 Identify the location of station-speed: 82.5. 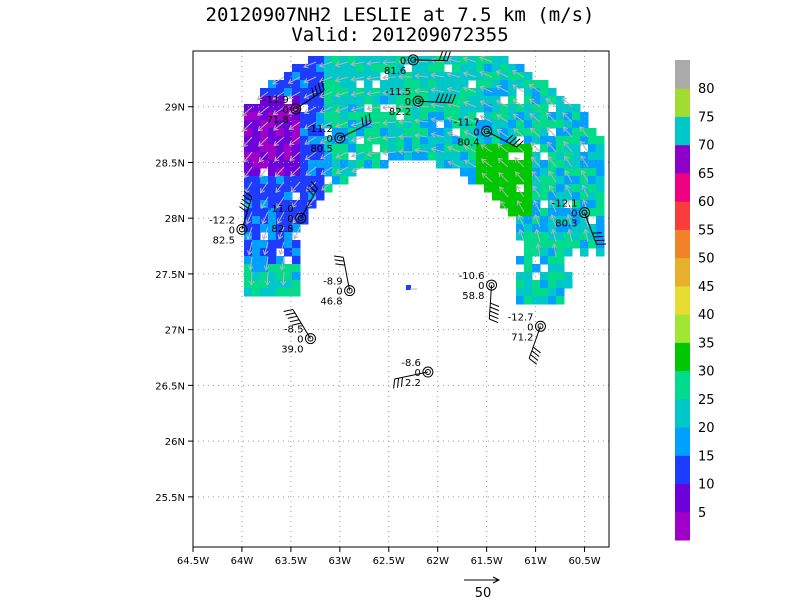
(224, 240).